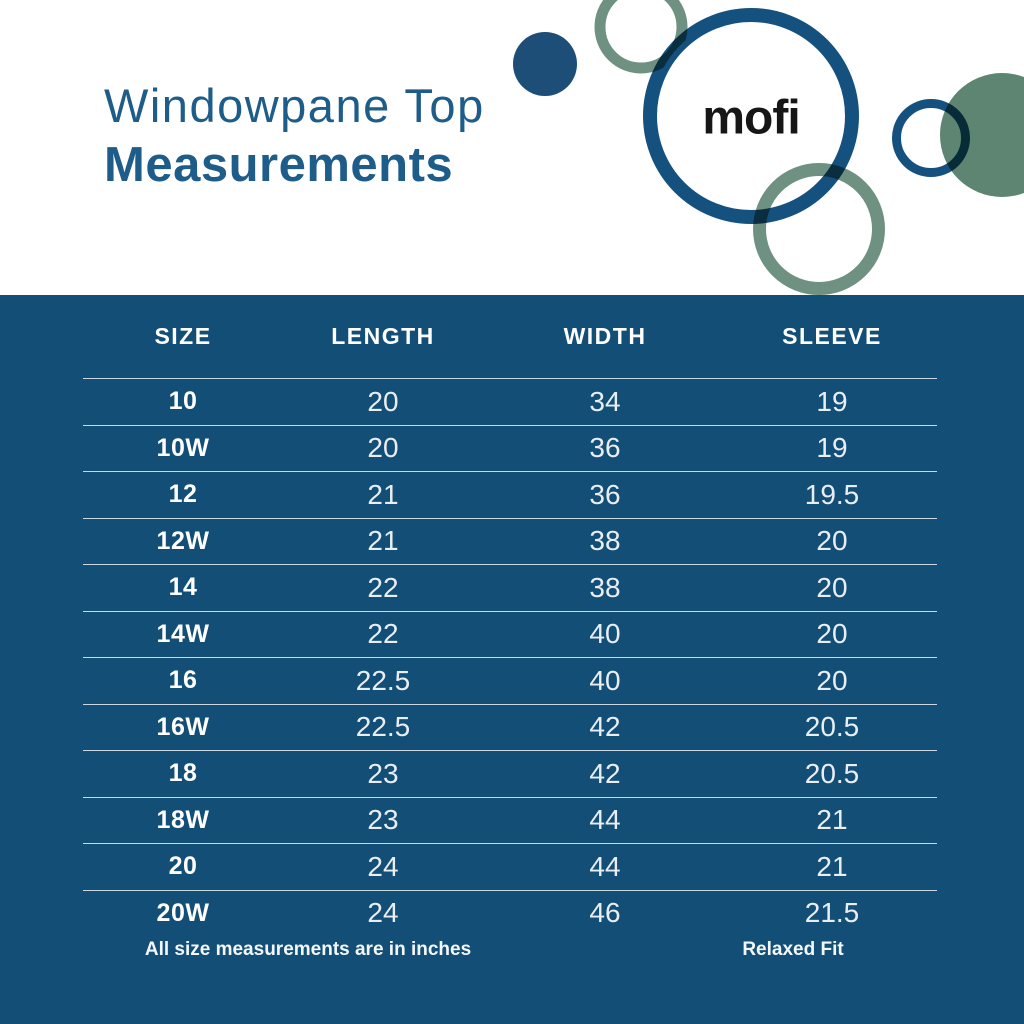 The height and width of the screenshot is (1024, 1024). I want to click on table-row: 14W 22 40 20, so click(510, 634).